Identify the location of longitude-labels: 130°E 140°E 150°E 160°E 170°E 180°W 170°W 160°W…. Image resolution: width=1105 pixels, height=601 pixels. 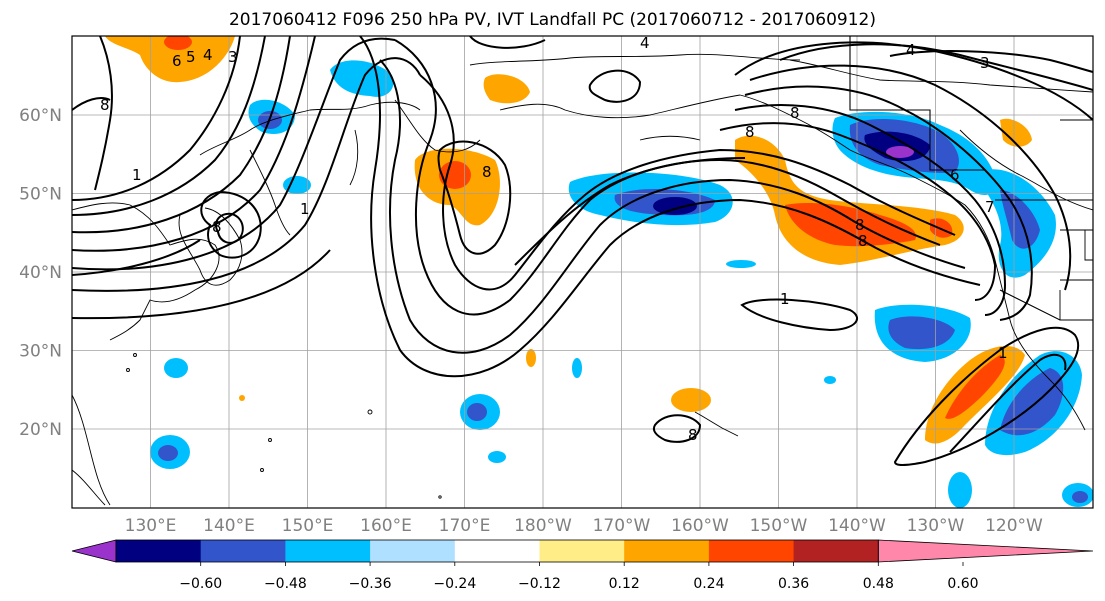
(584, 526).